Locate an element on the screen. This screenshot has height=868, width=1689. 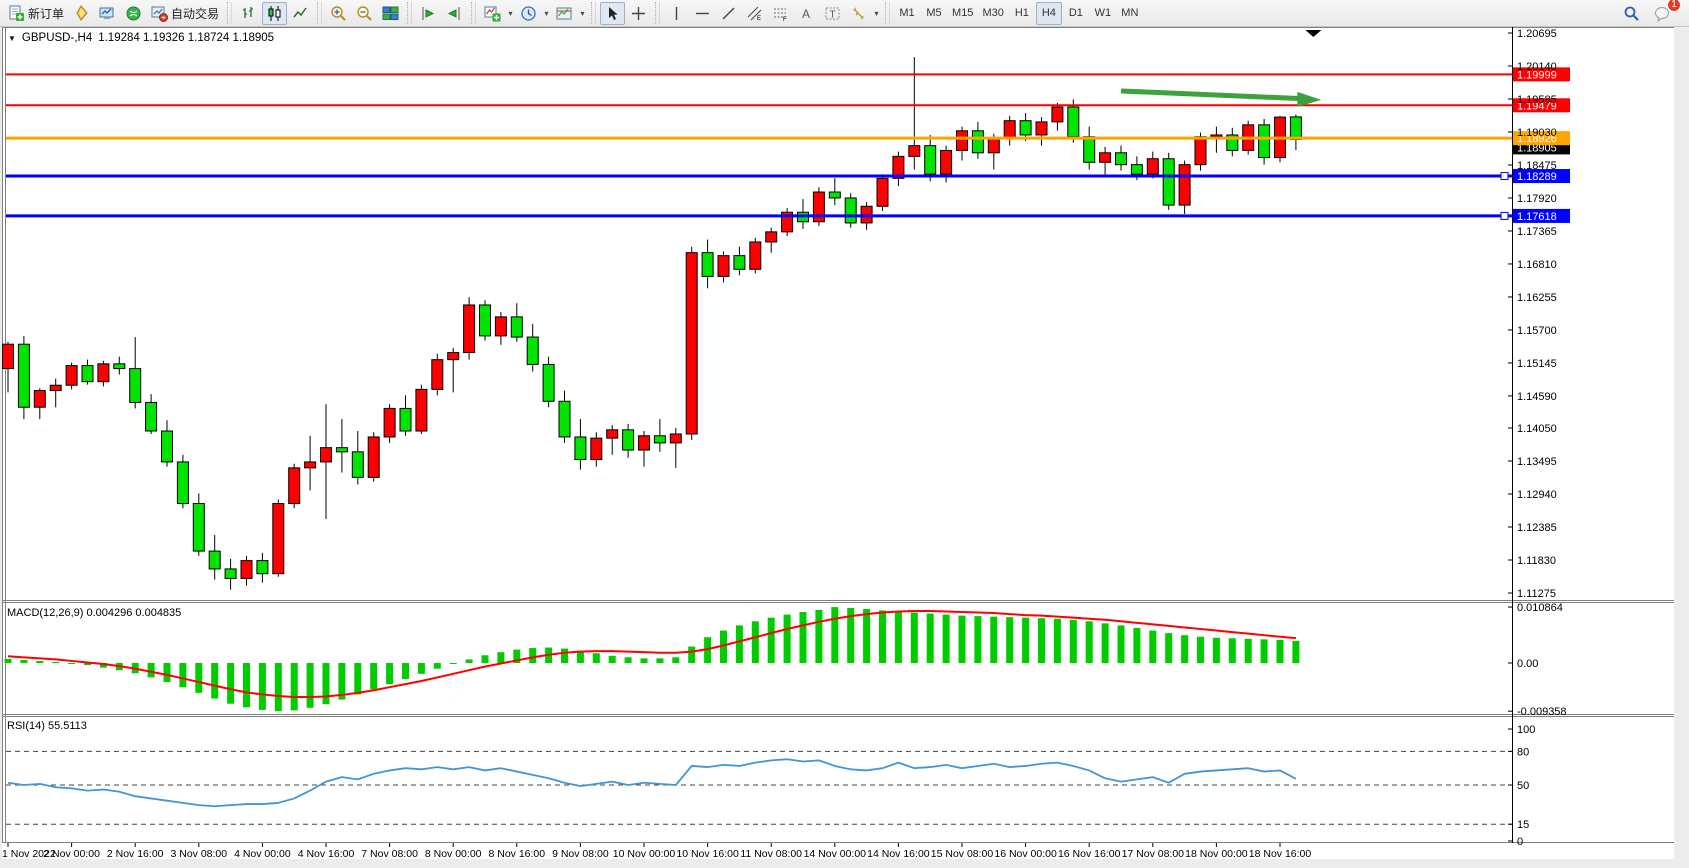
candlestick-icon is located at coordinates (274, 13).